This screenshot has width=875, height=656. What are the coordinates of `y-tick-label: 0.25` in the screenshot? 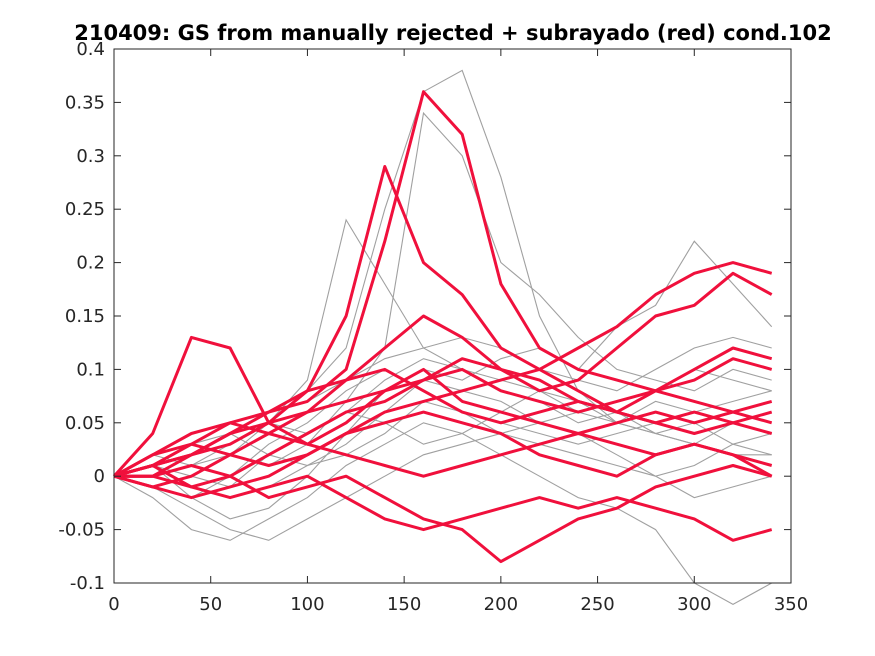 It's located at (85, 209).